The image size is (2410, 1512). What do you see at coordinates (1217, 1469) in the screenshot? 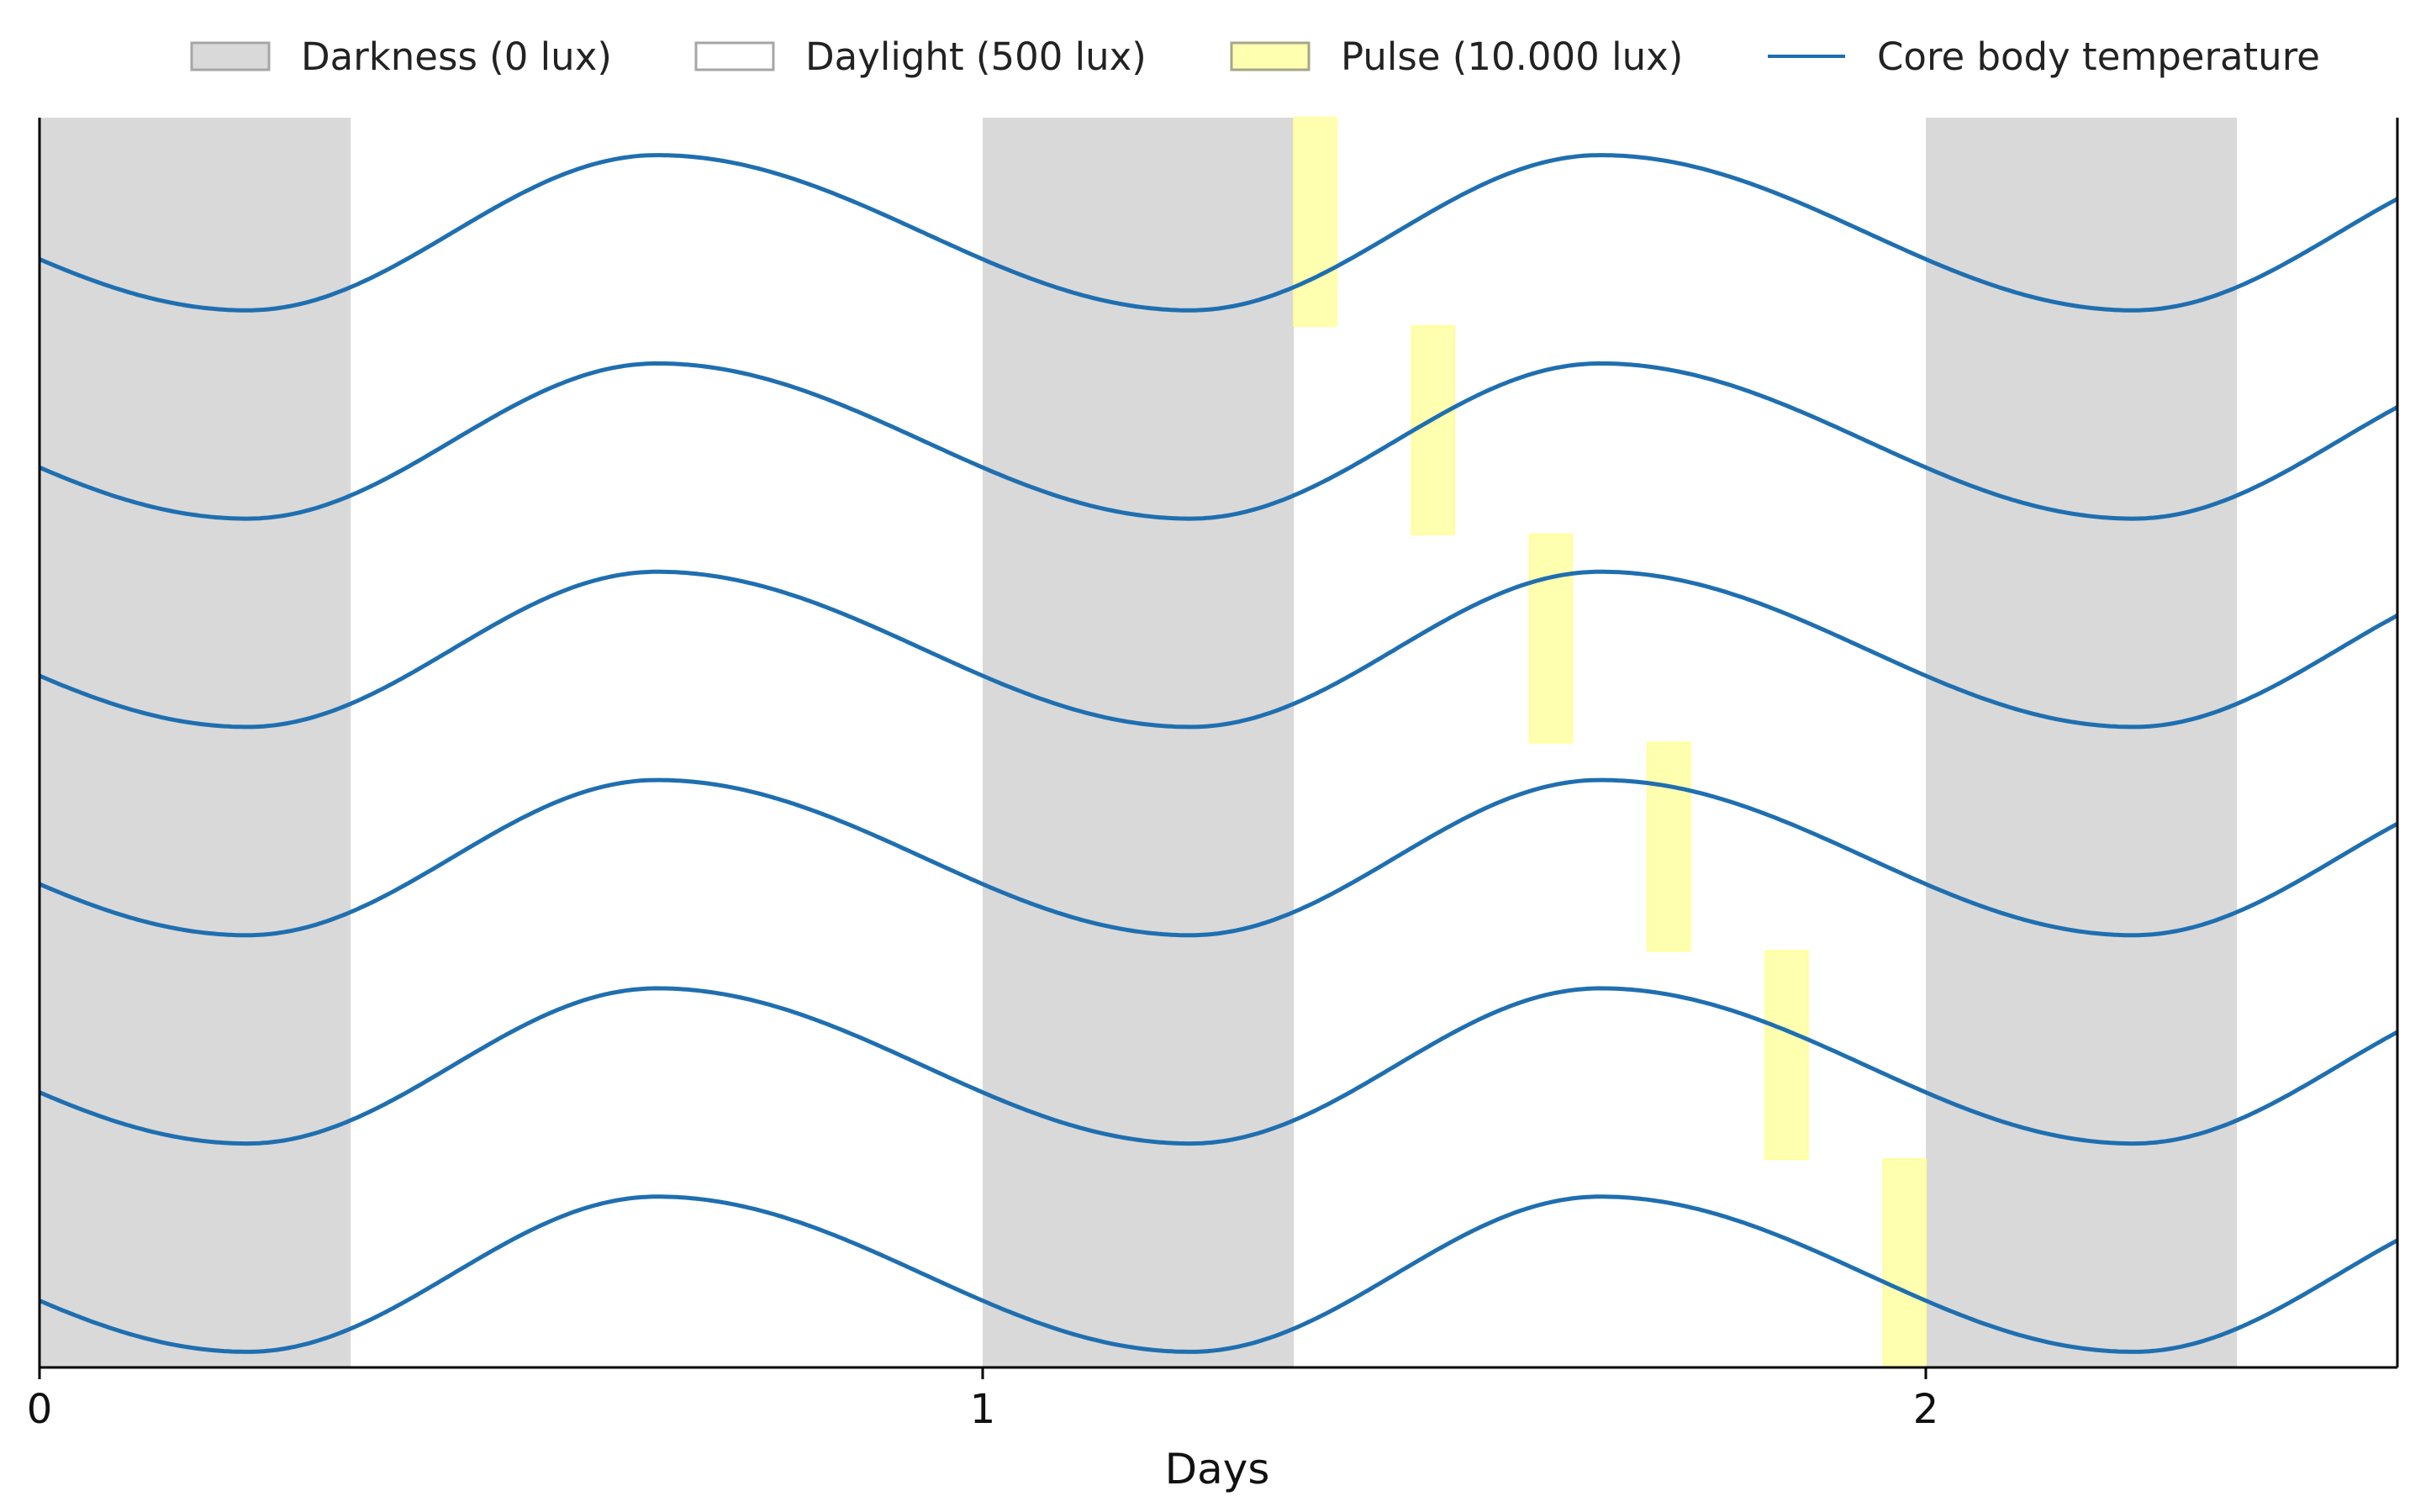
I see `x-axis-label: Days` at bounding box center [1217, 1469].